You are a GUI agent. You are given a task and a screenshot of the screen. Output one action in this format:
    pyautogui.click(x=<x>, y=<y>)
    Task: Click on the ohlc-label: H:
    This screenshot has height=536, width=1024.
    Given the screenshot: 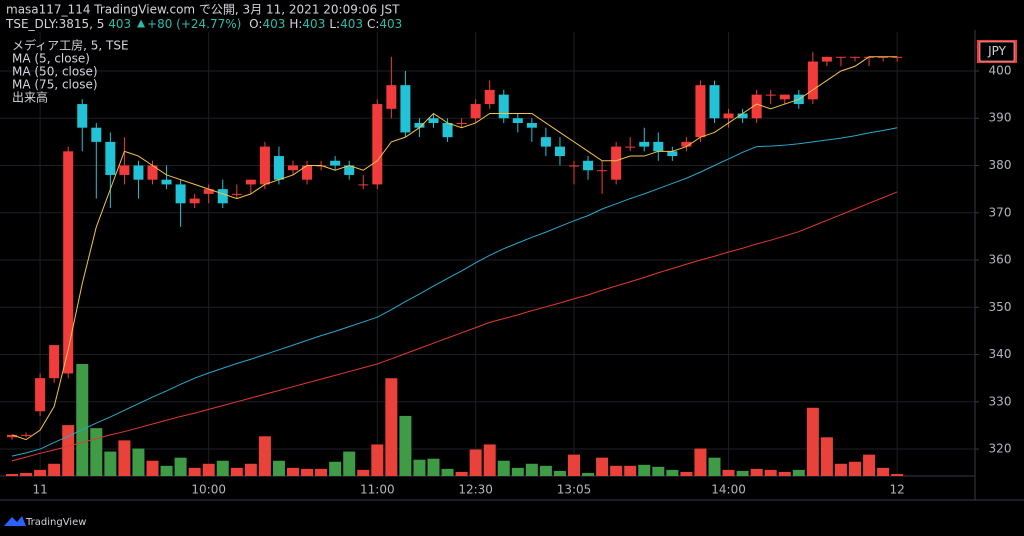 What is the action you would take?
    pyautogui.click(x=295, y=24)
    